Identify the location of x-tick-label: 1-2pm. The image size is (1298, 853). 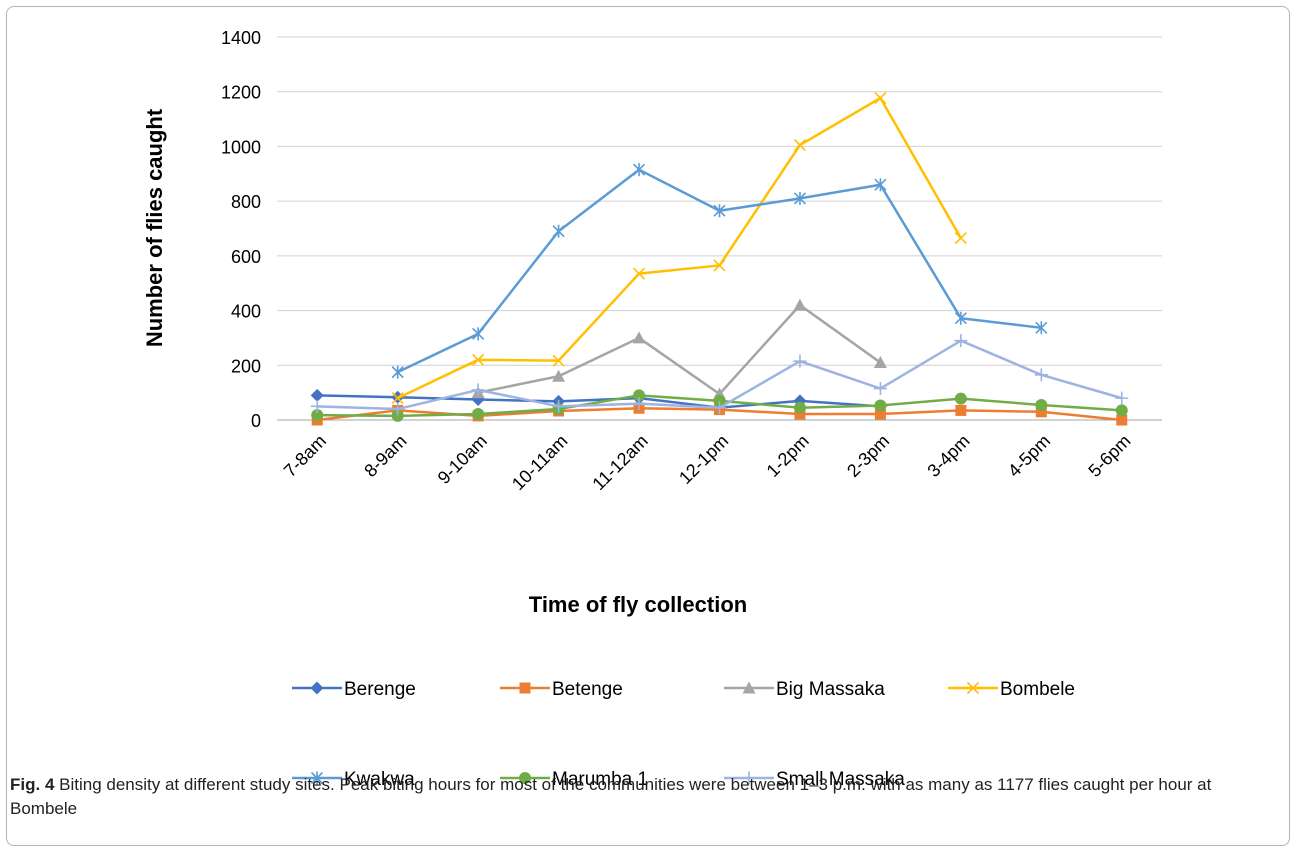
(788, 456).